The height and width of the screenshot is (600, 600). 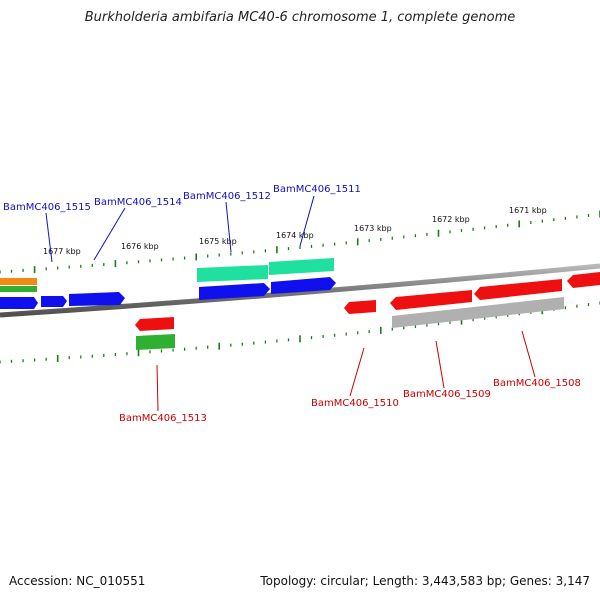 I want to click on gene-label-1510: BamMC406_1510, so click(x=355, y=403).